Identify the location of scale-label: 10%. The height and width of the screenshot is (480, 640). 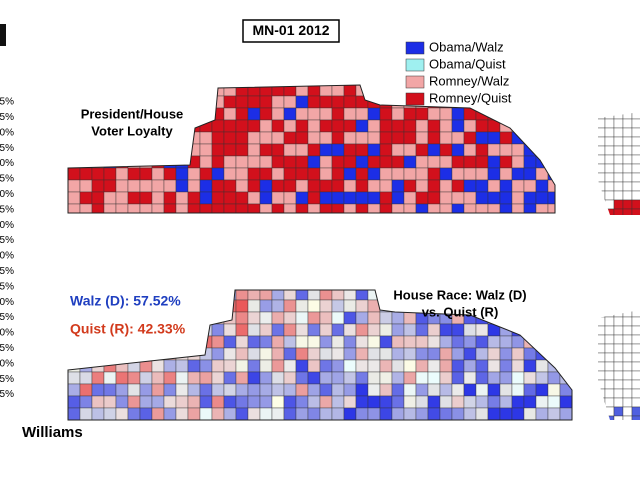
(7, 225).